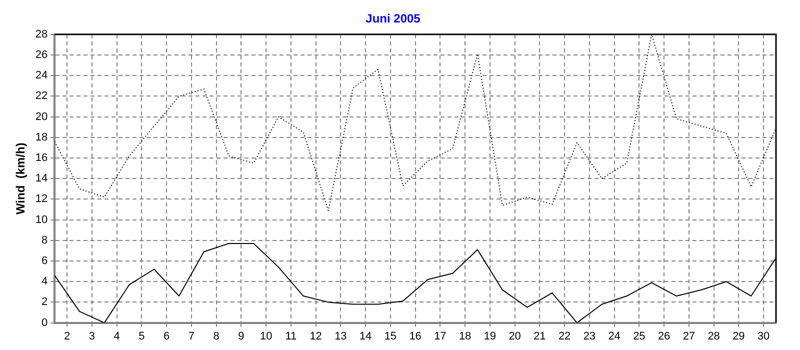  Describe the element at coordinates (41, 220) in the screenshot. I see `y-tick-label: 10` at that location.